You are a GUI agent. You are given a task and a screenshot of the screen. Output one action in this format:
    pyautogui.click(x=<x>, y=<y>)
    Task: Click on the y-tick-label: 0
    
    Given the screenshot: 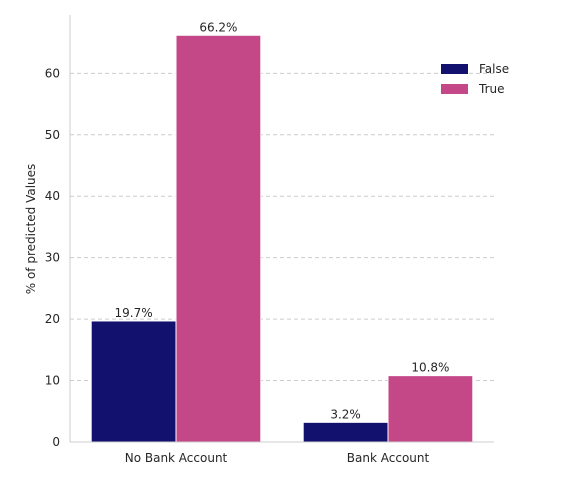 What is the action you would take?
    pyautogui.click(x=56, y=442)
    